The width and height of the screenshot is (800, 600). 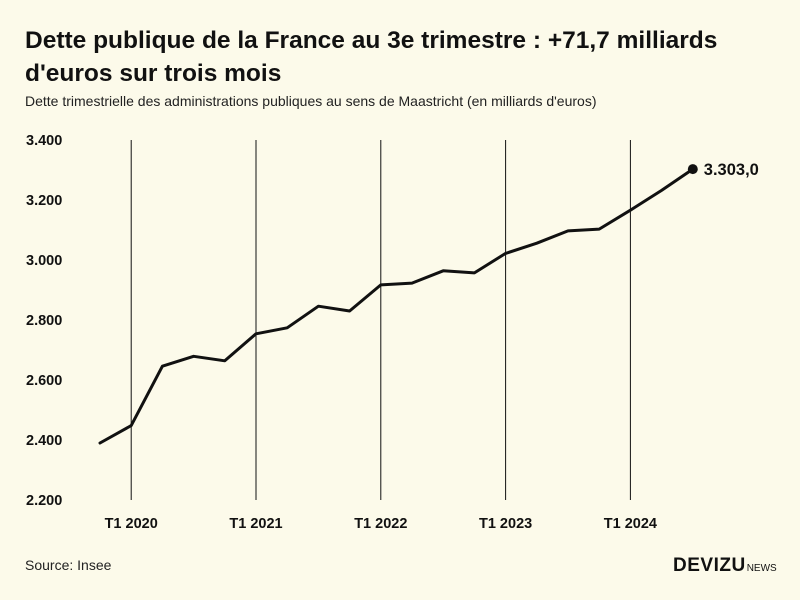 I want to click on y-tick-label: 3.200, so click(x=44, y=201).